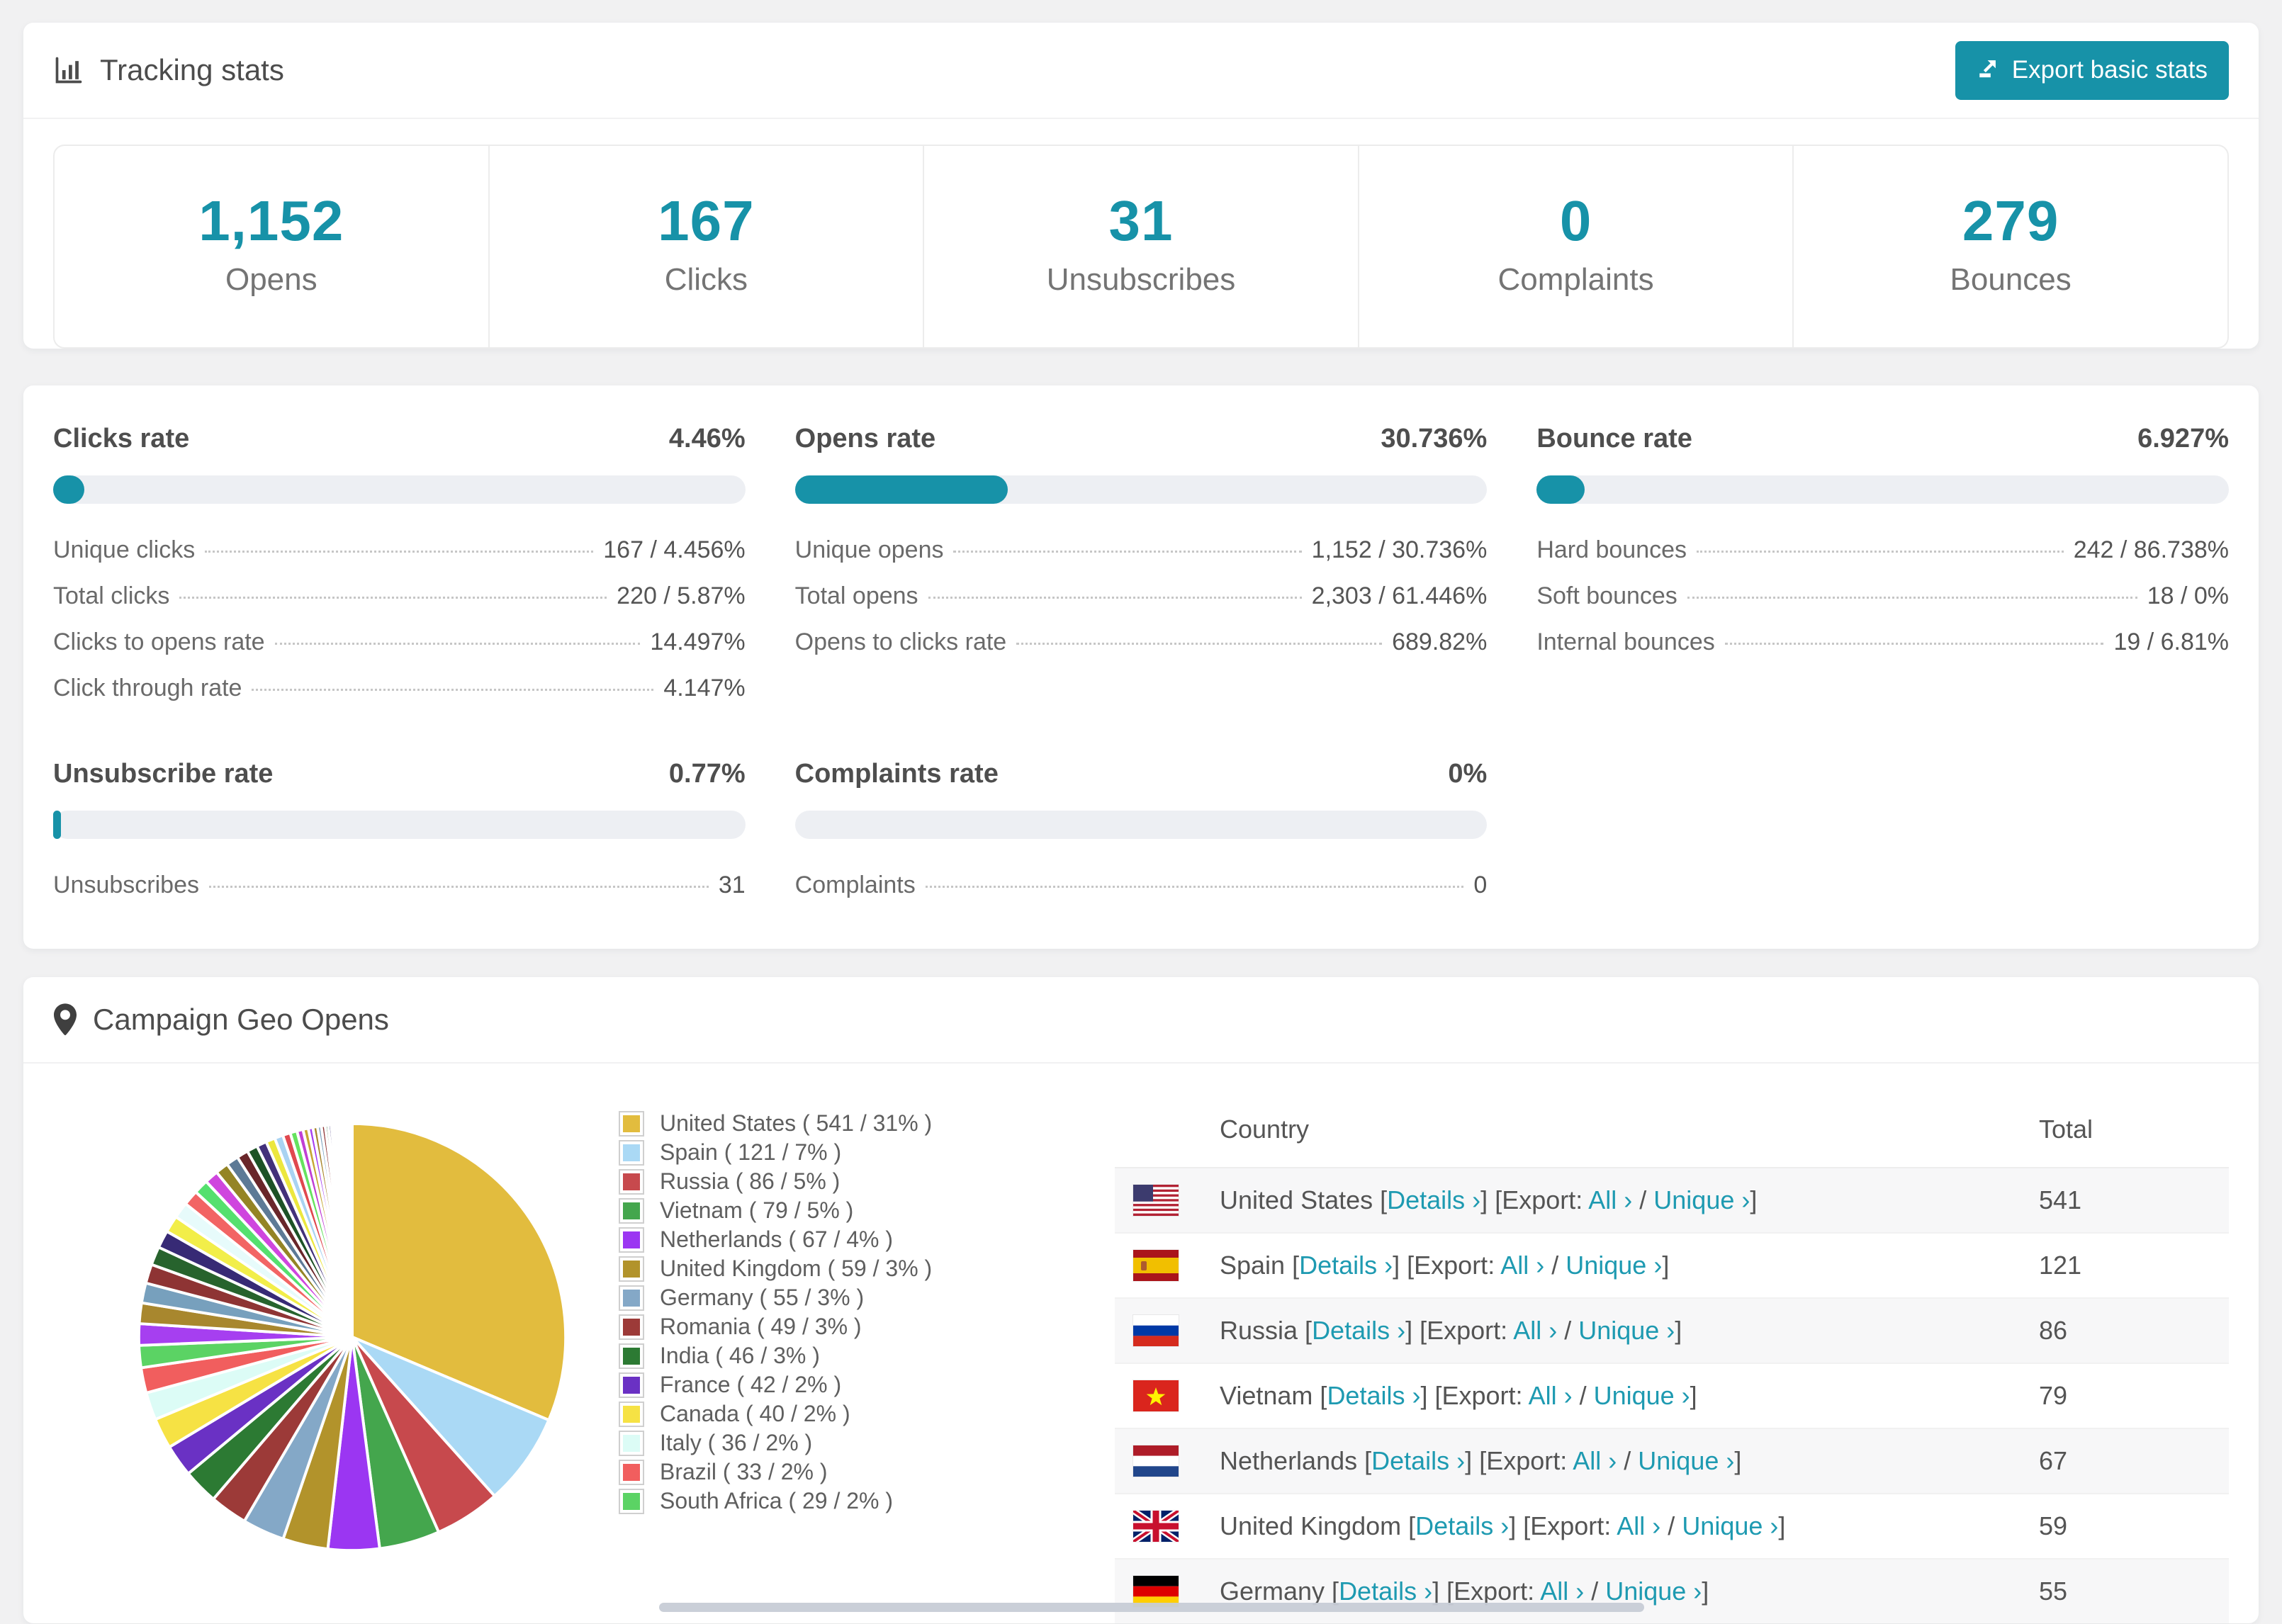 The width and height of the screenshot is (2282, 1624). What do you see at coordinates (1386, 1592) in the screenshot?
I see `details-link-germany: Details ›` at bounding box center [1386, 1592].